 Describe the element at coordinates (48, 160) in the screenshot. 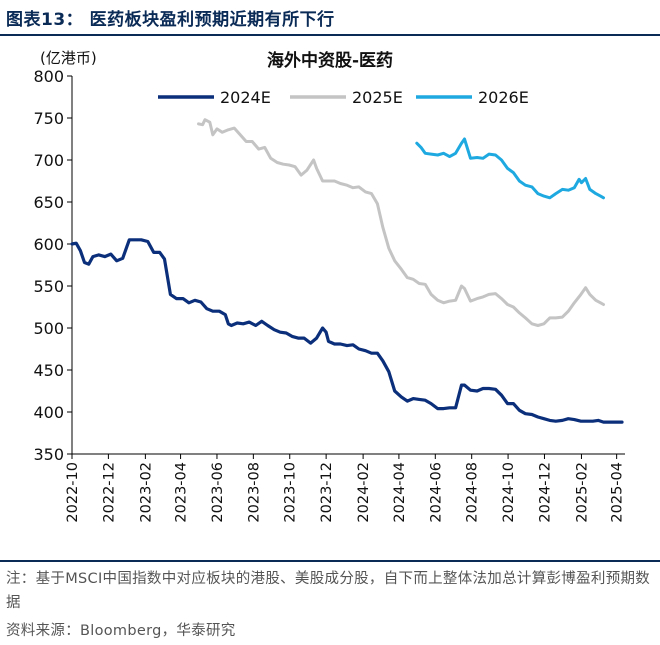

I see `y-tick-label: 700` at that location.